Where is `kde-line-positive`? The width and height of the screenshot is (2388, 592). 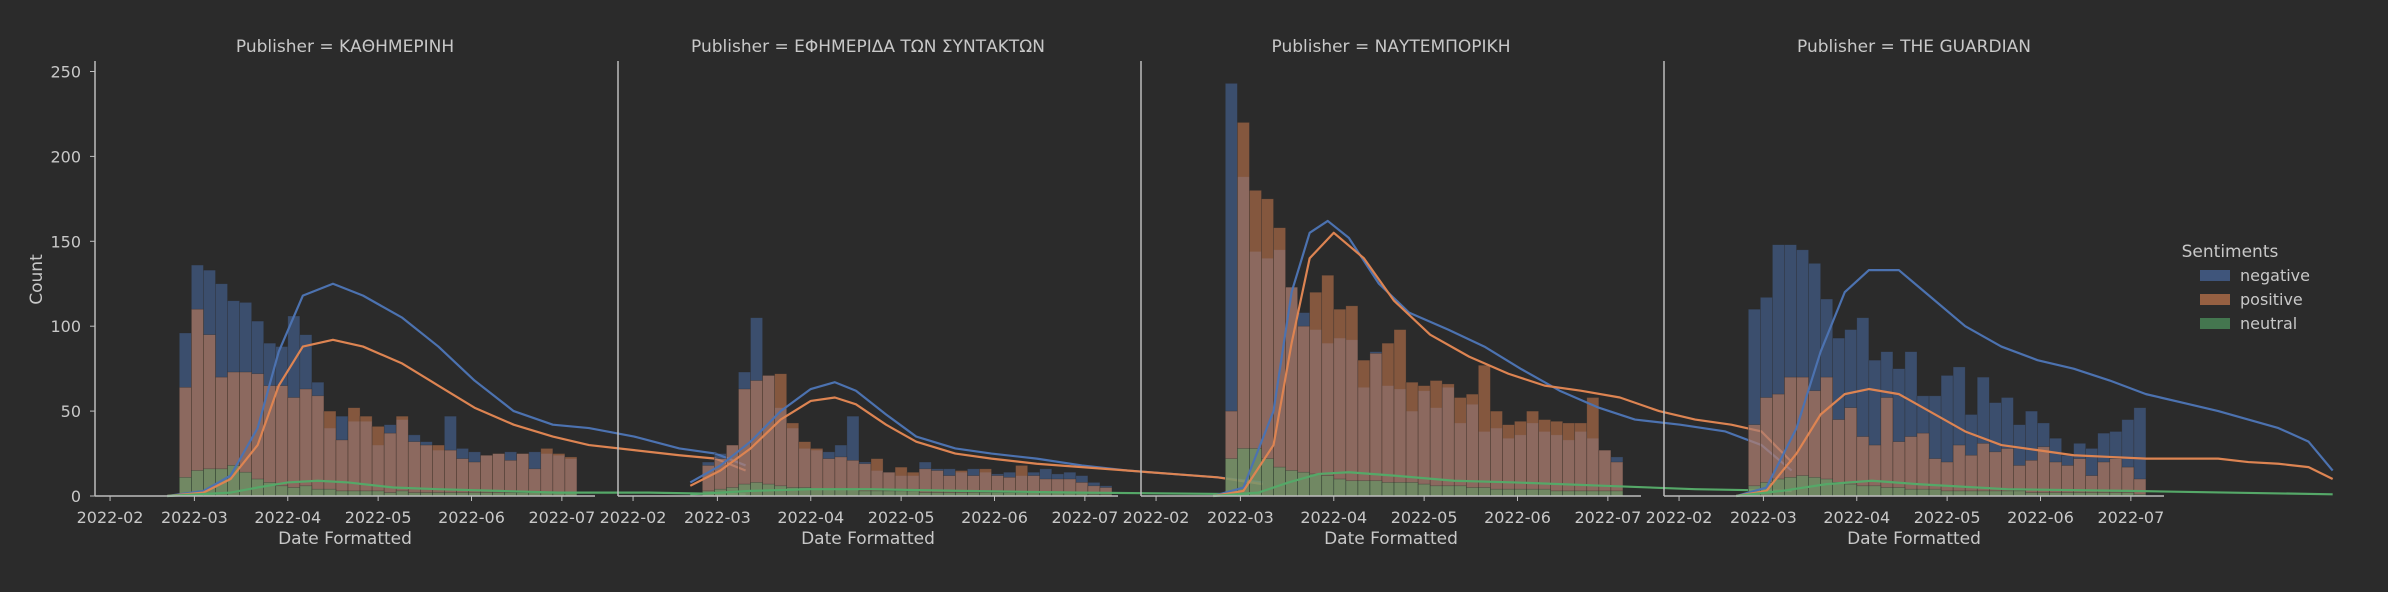 kde-line-positive is located at coordinates (1503, 364).